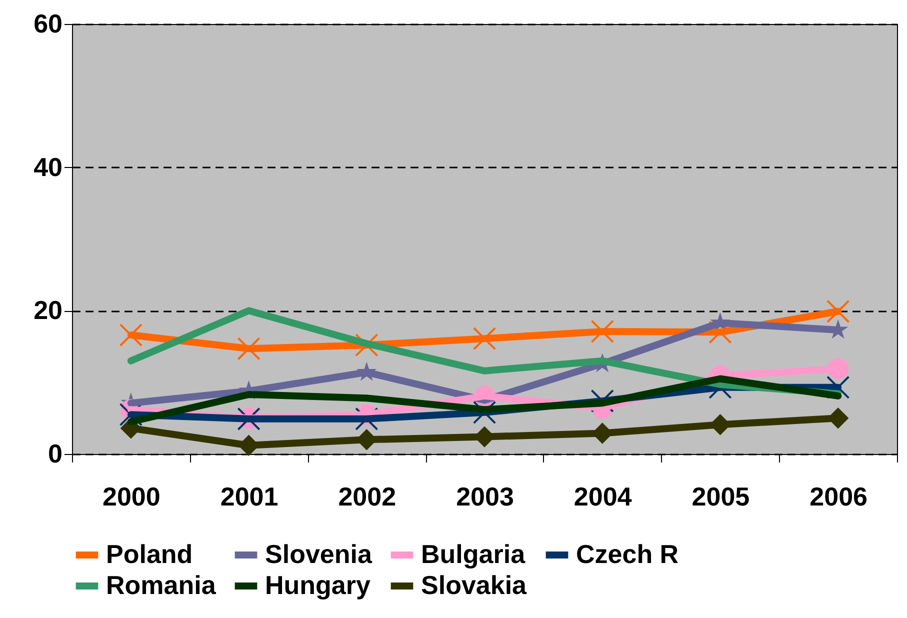 The height and width of the screenshot is (618, 907). Describe the element at coordinates (318, 554) in the screenshot. I see `legend-label: Slovenia` at that location.